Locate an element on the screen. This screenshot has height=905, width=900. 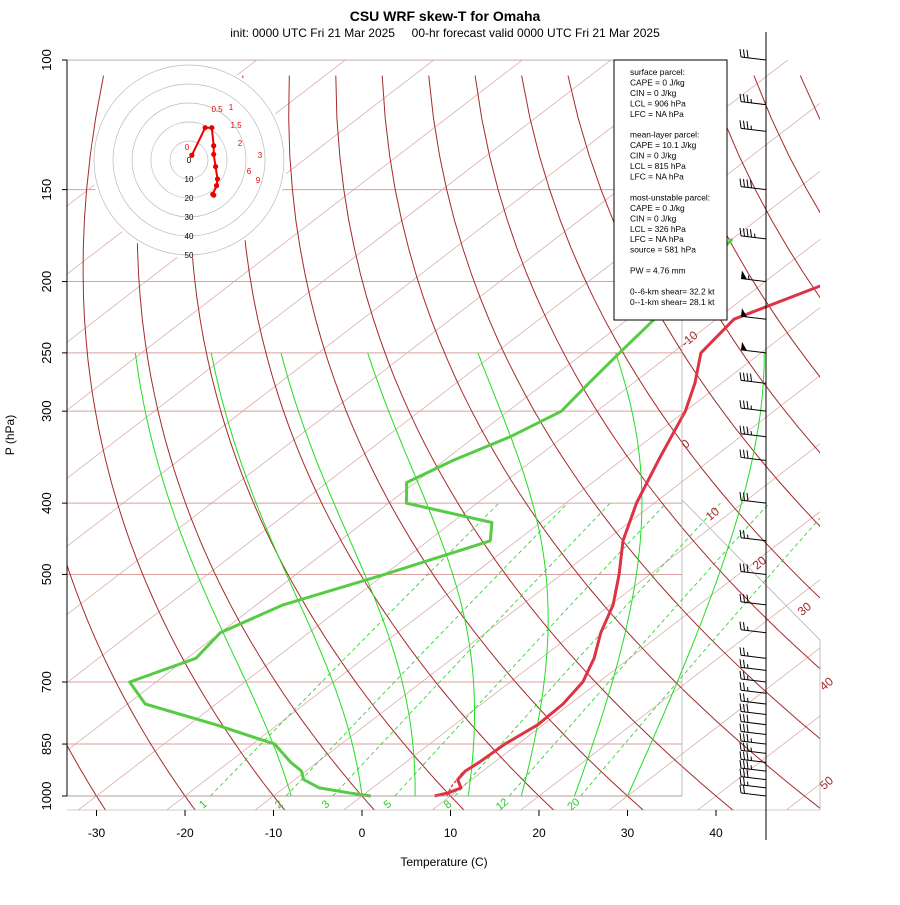
y-tick-label: 700 is located at coordinates (46, 682).